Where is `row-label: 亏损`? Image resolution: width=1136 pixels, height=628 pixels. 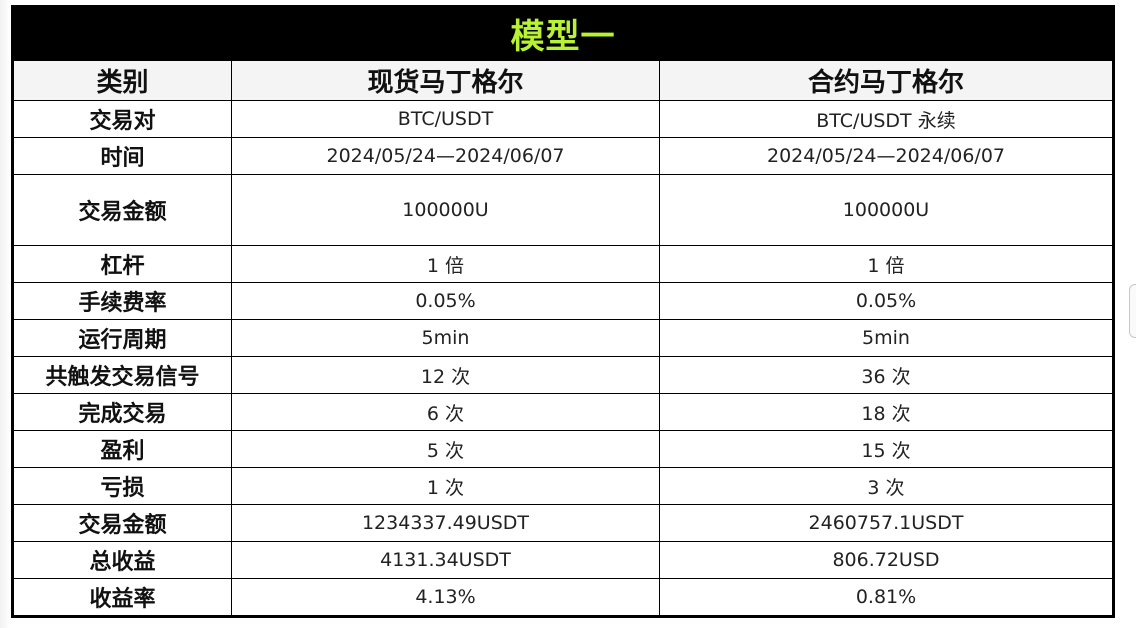 row-label: 亏损 is located at coordinates (122, 486).